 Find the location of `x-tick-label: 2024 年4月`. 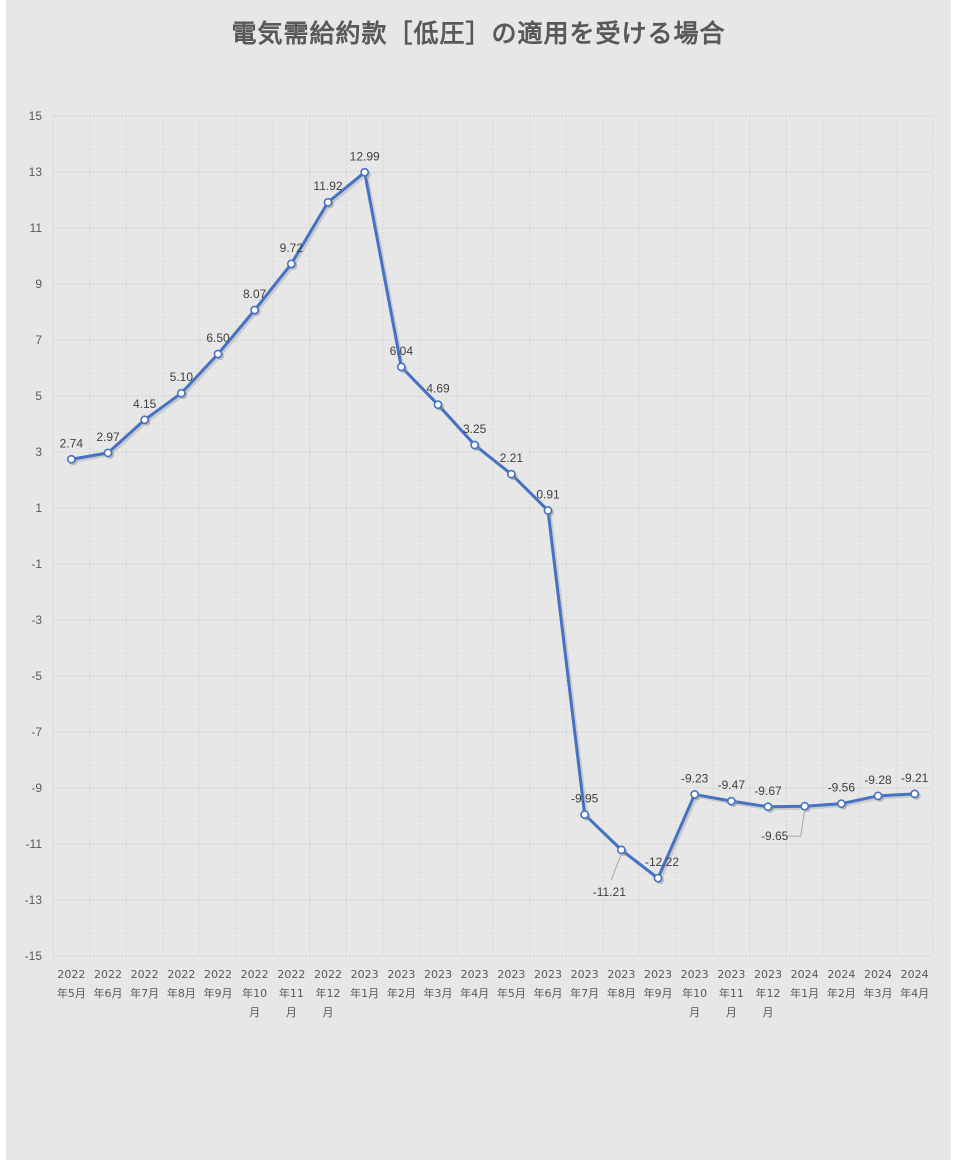

x-tick-label: 2024 年4月 is located at coordinates (914, 984).